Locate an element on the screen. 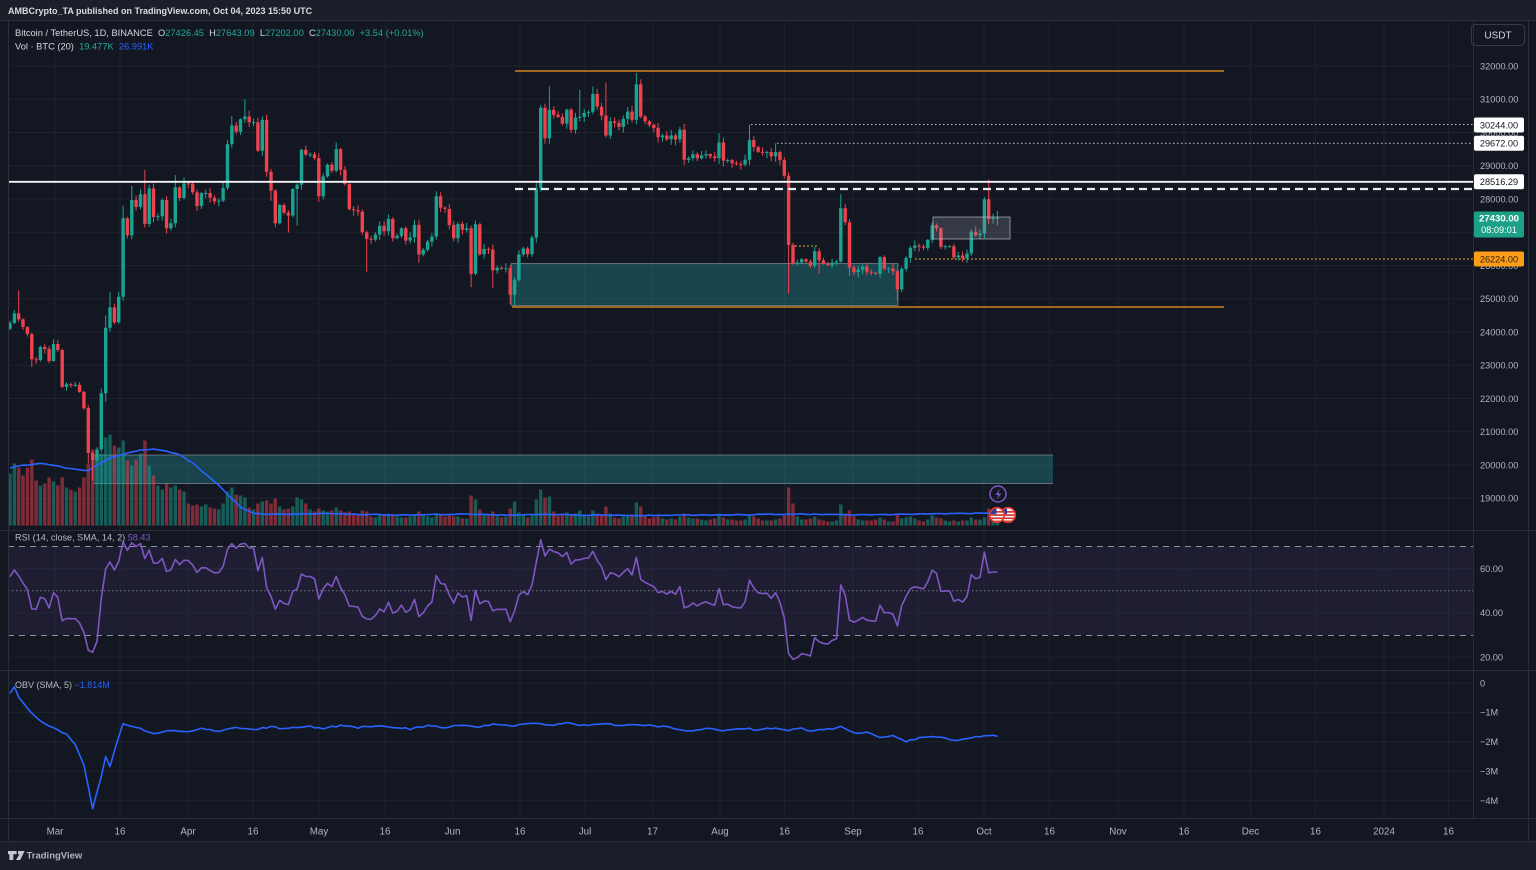 The width and height of the screenshot is (1536, 870). svg-text: 22000.00 is located at coordinates (1499, 399).